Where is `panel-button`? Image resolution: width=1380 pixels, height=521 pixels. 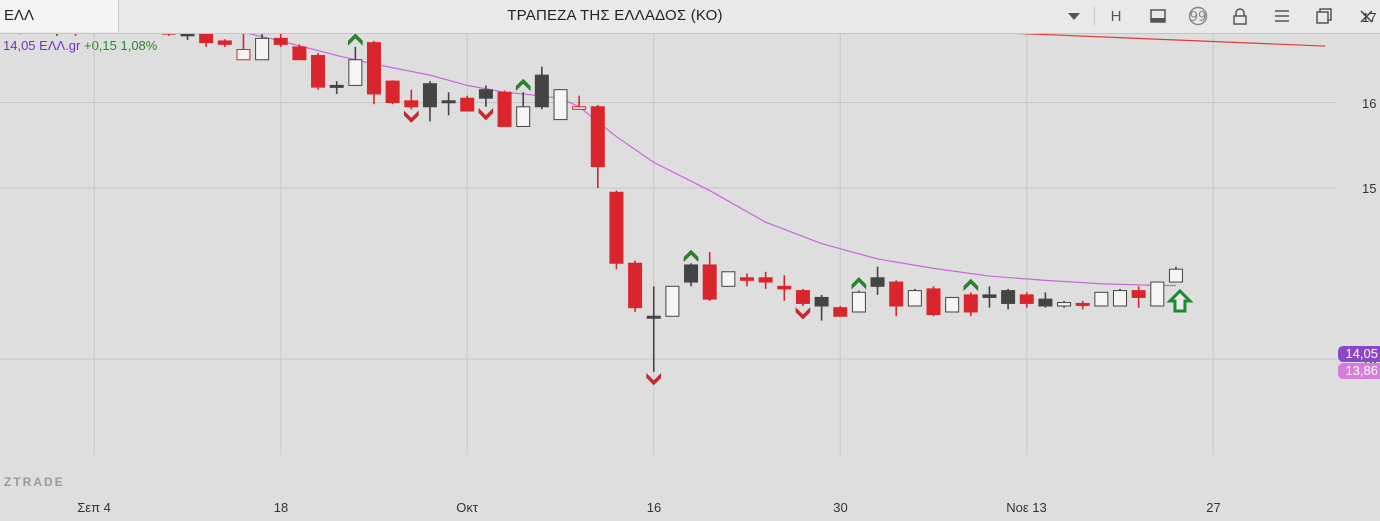
panel-button is located at coordinates (1158, 16).